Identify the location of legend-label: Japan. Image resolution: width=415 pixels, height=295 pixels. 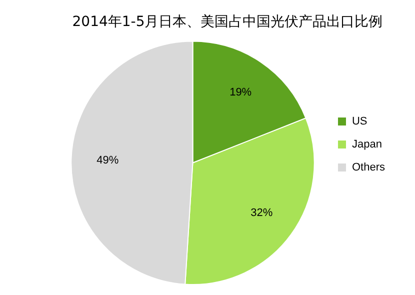
(367, 144).